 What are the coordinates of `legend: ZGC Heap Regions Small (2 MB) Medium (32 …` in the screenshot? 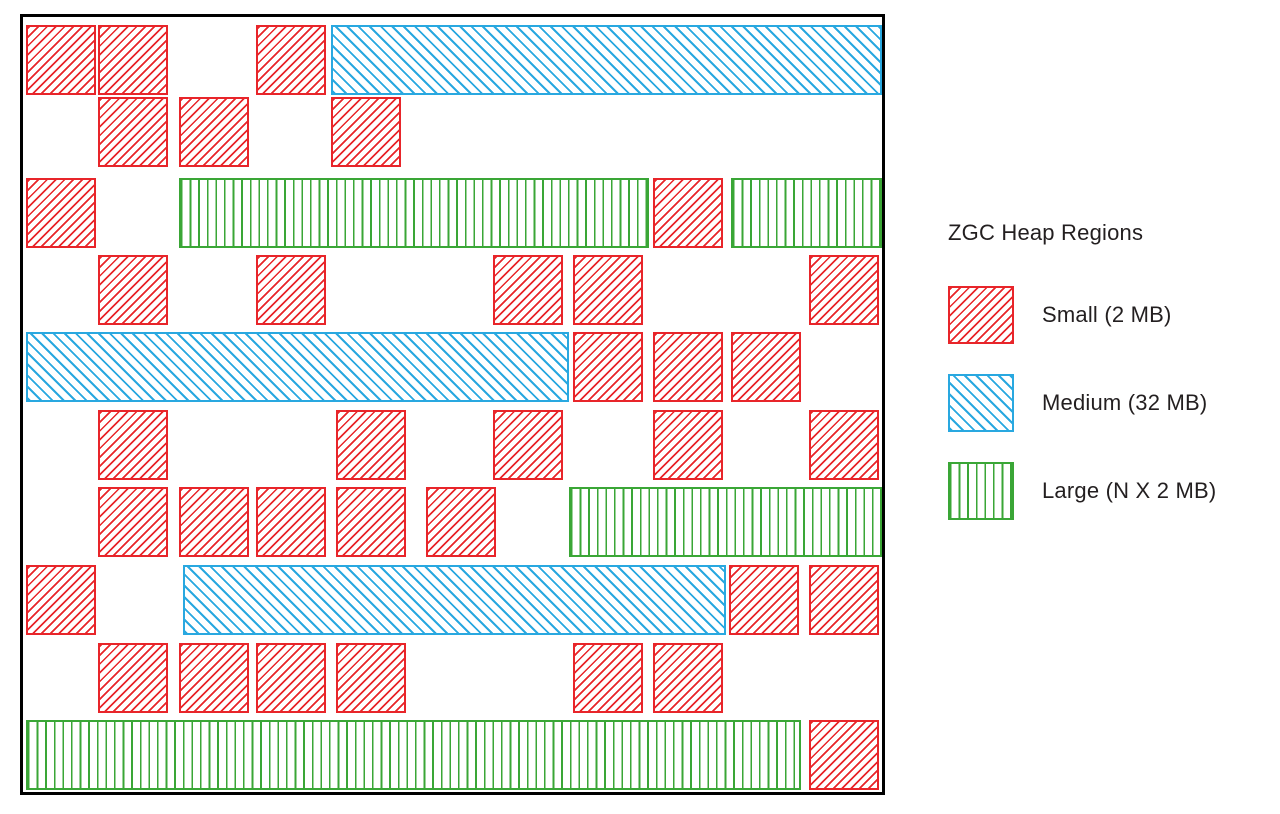 It's located at (1108, 384).